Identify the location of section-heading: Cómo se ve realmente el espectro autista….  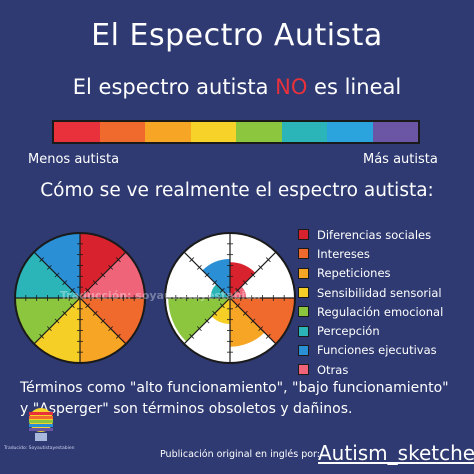
(237, 190).